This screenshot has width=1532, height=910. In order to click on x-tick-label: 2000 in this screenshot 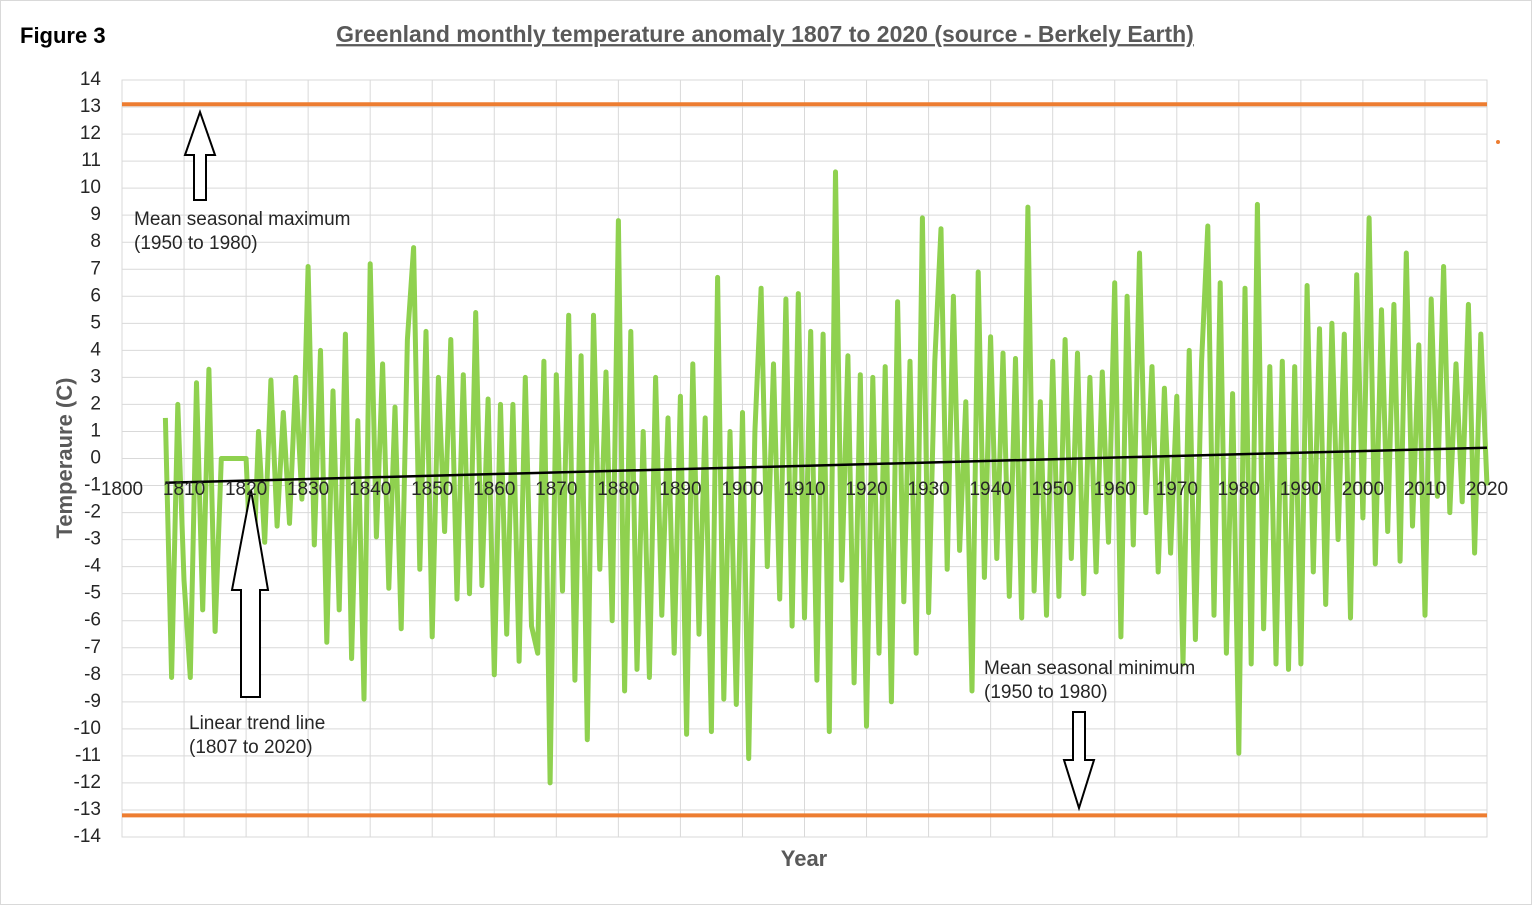, I will do `click(1363, 489)`.